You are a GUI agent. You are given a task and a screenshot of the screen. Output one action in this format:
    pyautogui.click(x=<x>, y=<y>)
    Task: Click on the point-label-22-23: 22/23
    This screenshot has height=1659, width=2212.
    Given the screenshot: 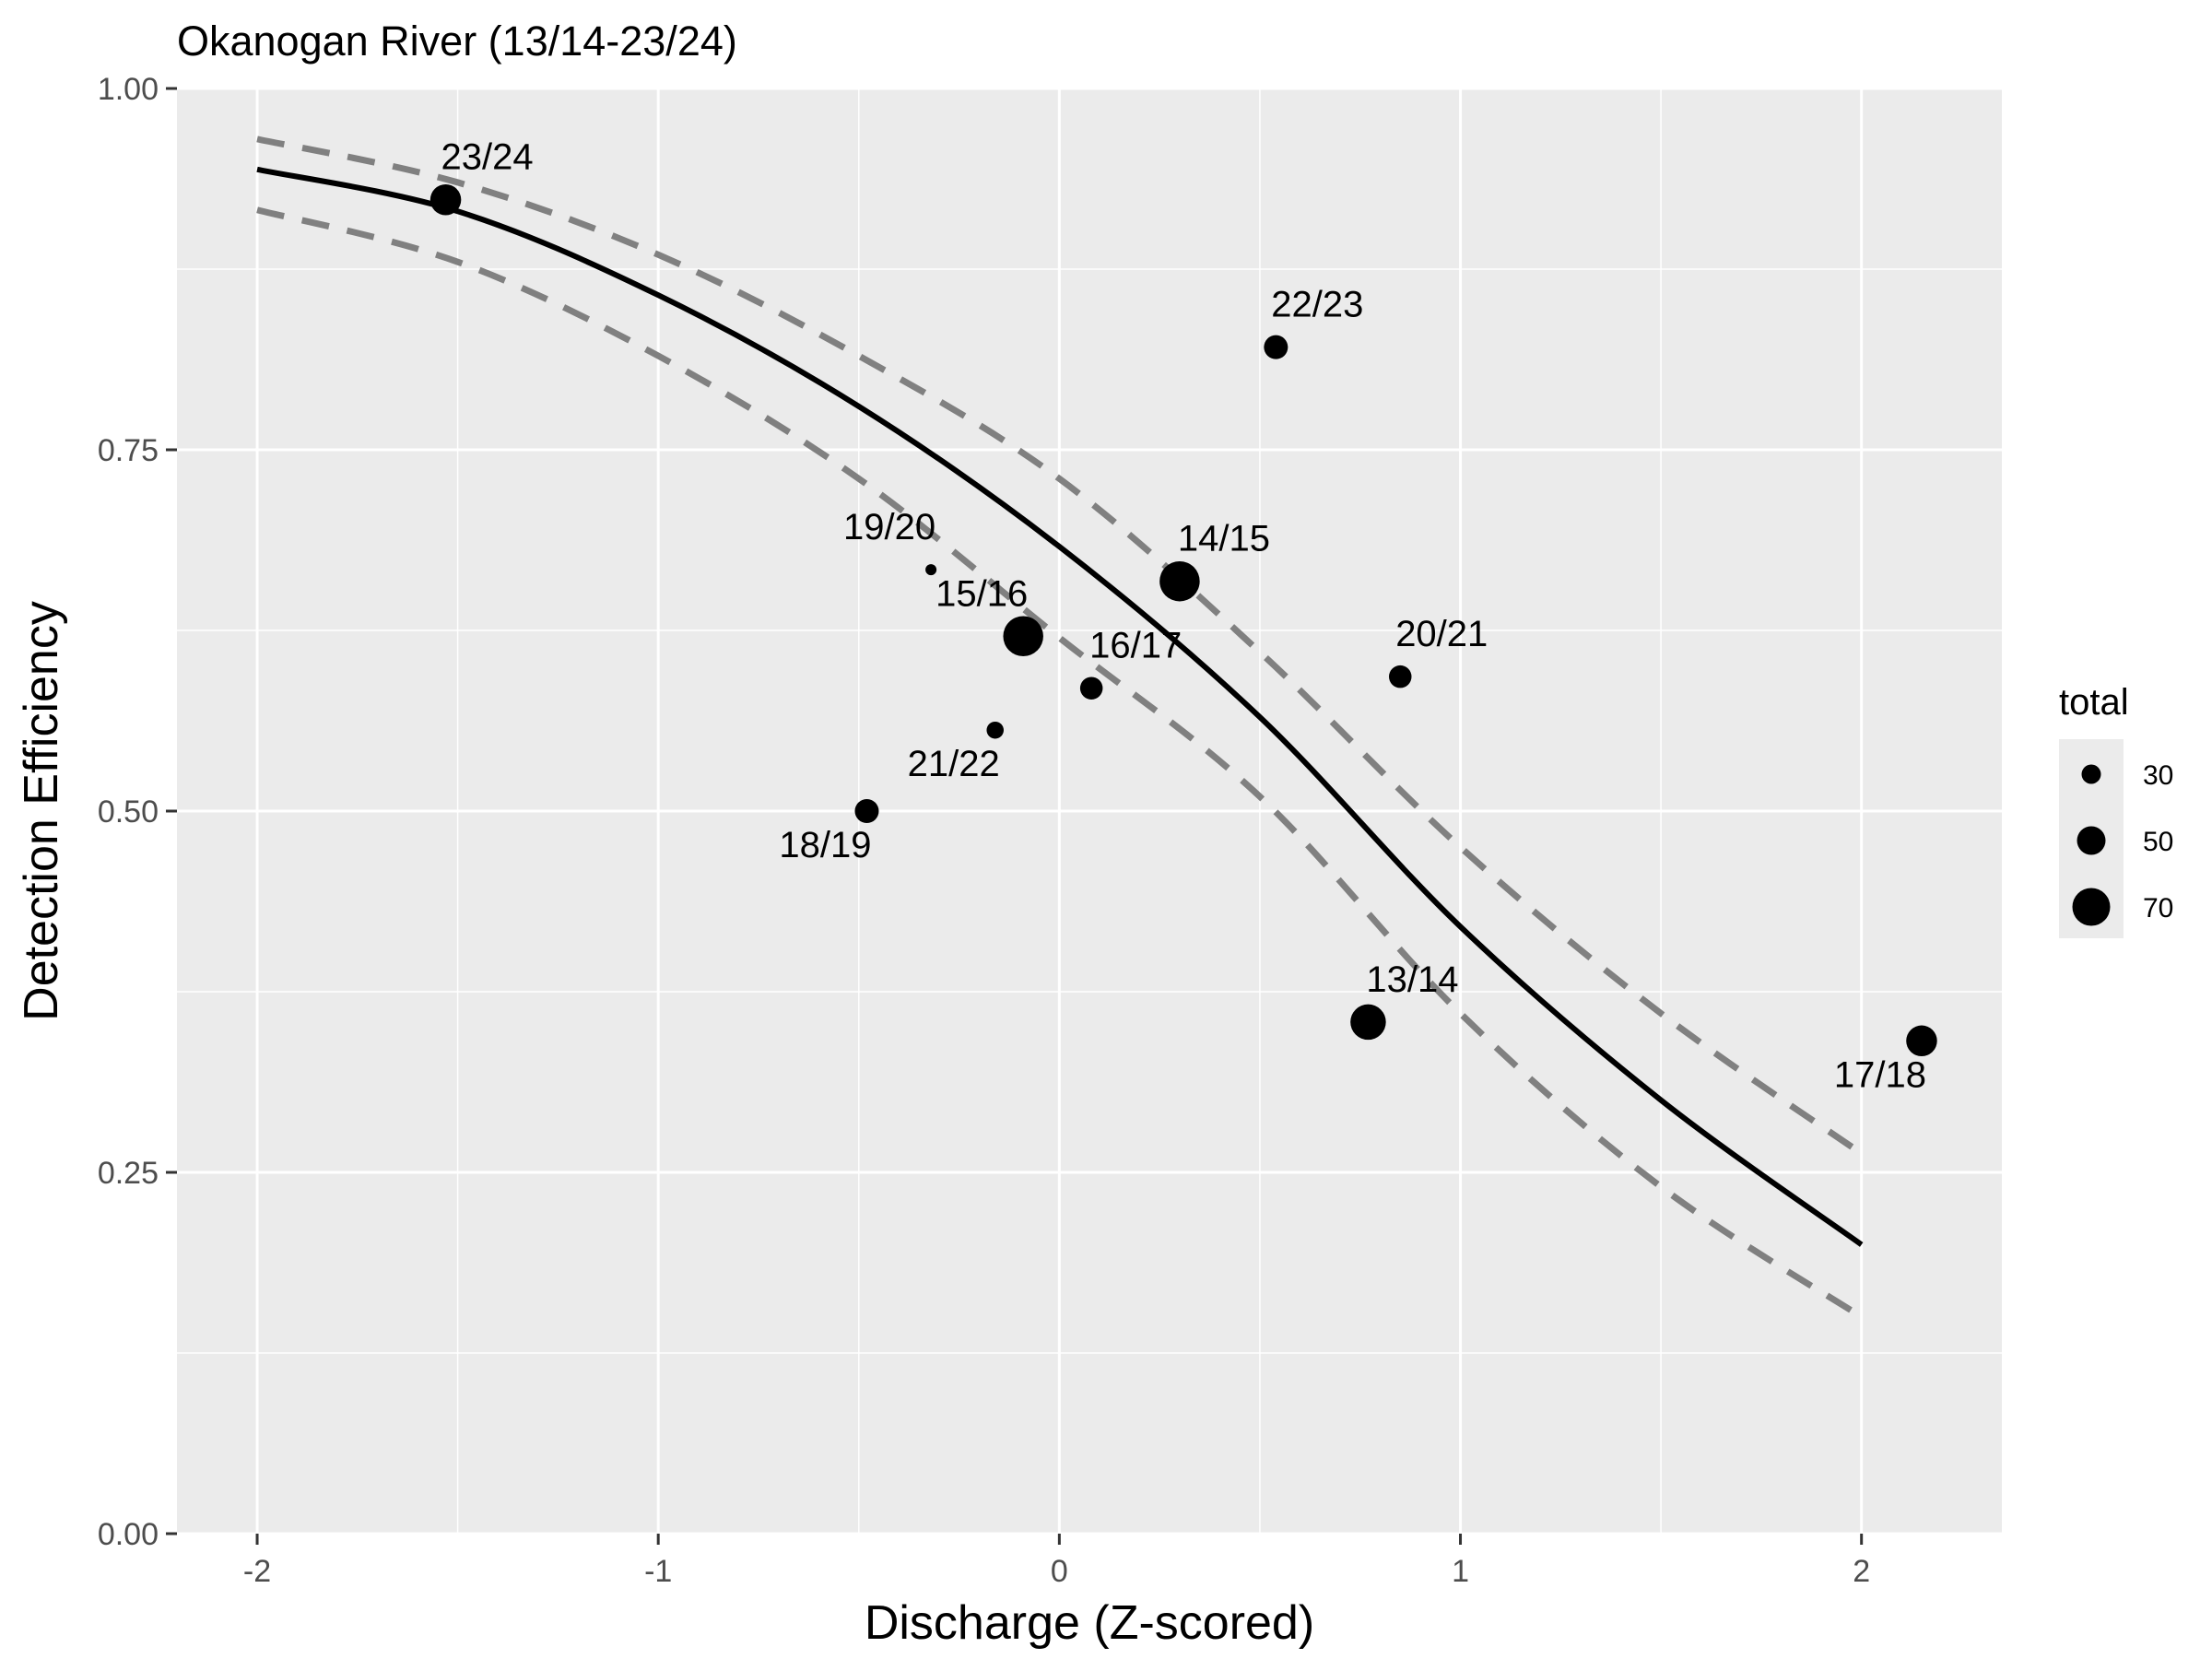 What is the action you would take?
    pyautogui.click(x=1317, y=305)
    